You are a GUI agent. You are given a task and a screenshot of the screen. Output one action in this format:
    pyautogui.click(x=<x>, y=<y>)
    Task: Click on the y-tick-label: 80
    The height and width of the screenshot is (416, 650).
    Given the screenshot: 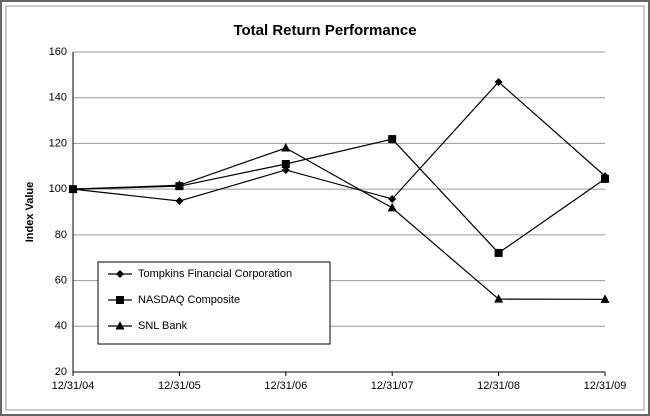 What is the action you would take?
    pyautogui.click(x=61, y=235)
    